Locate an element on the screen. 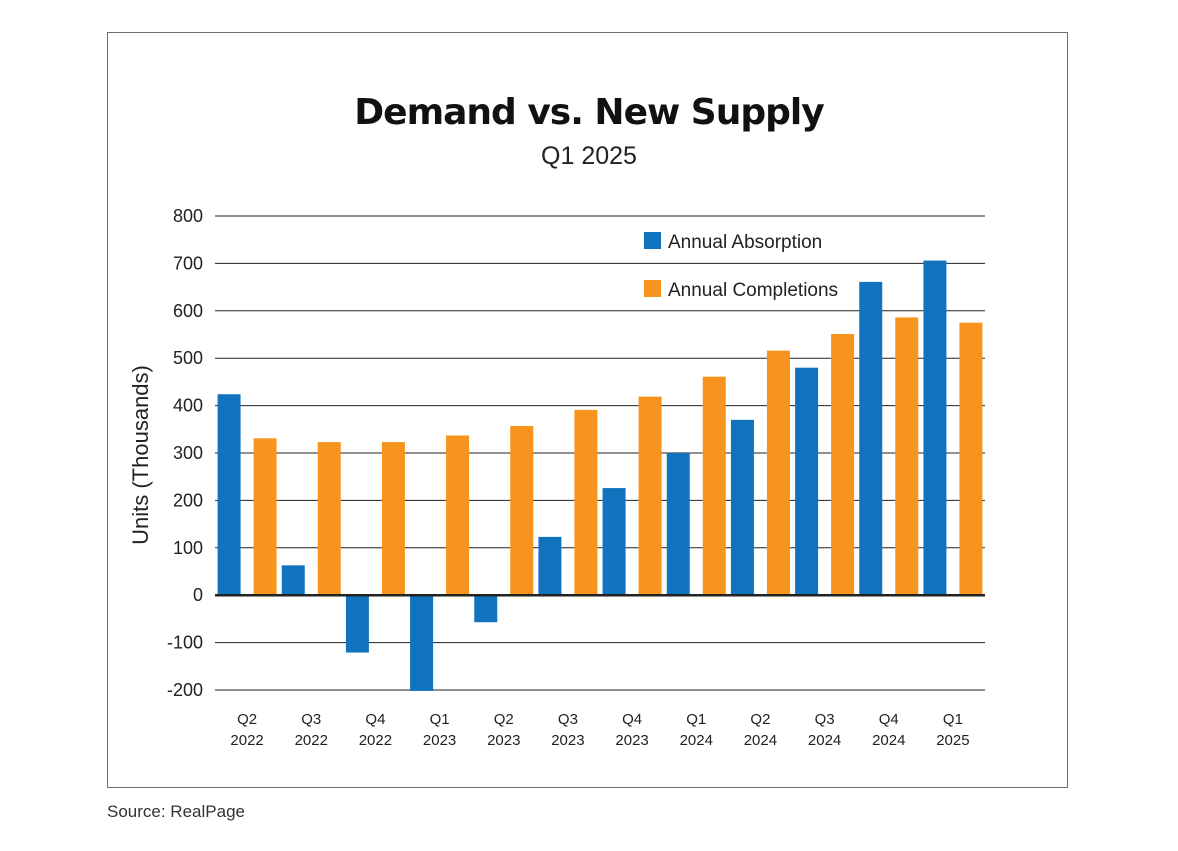 The image size is (1178, 851). completions-bar-q2-2022 is located at coordinates (265, 517).